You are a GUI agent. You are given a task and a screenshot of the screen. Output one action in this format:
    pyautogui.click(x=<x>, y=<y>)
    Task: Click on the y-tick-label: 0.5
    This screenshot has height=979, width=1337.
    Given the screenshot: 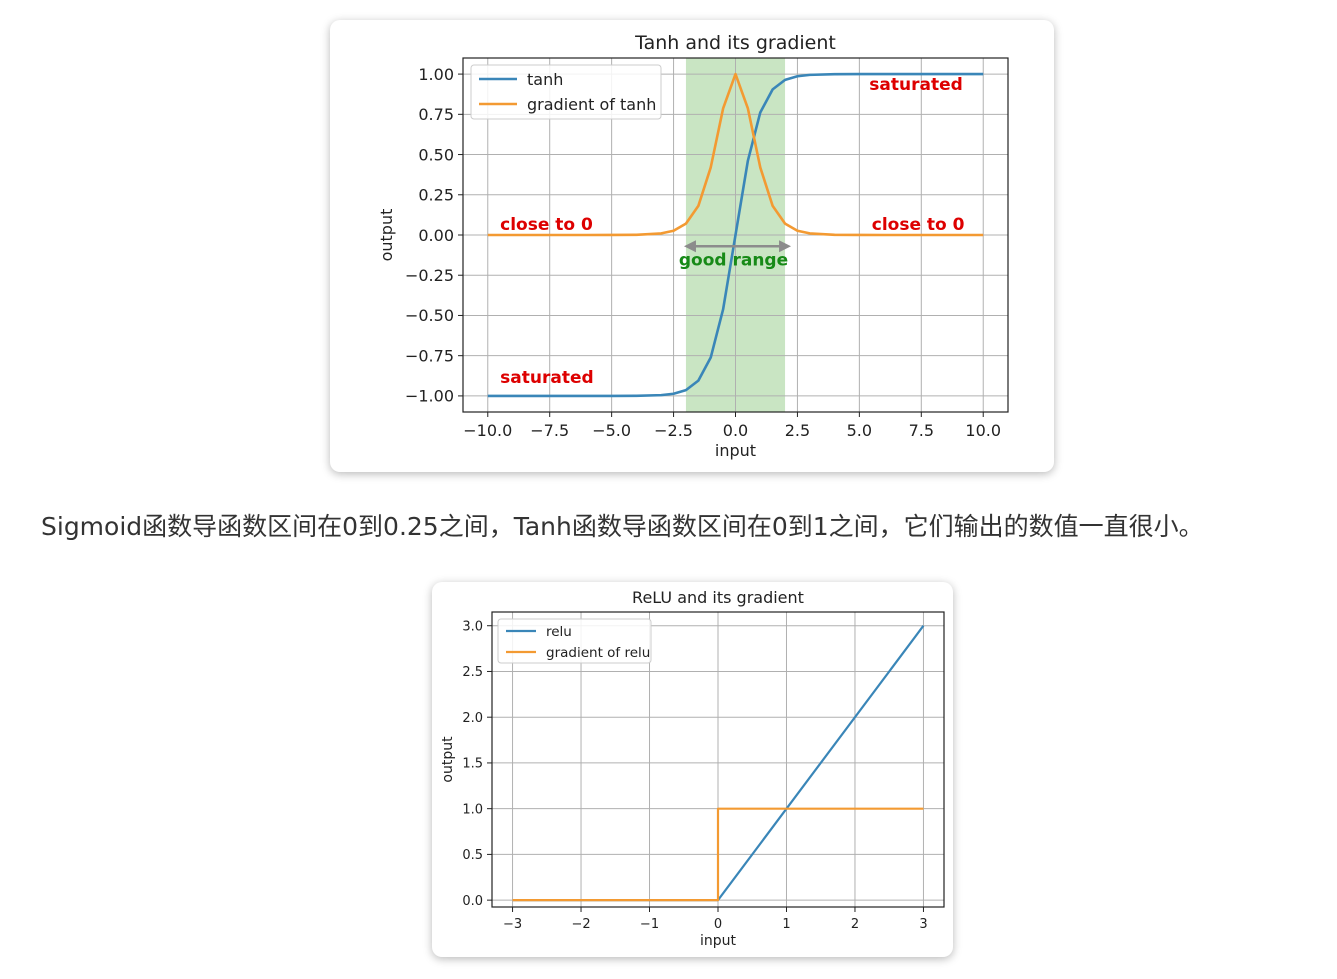 What is the action you would take?
    pyautogui.click(x=472, y=855)
    